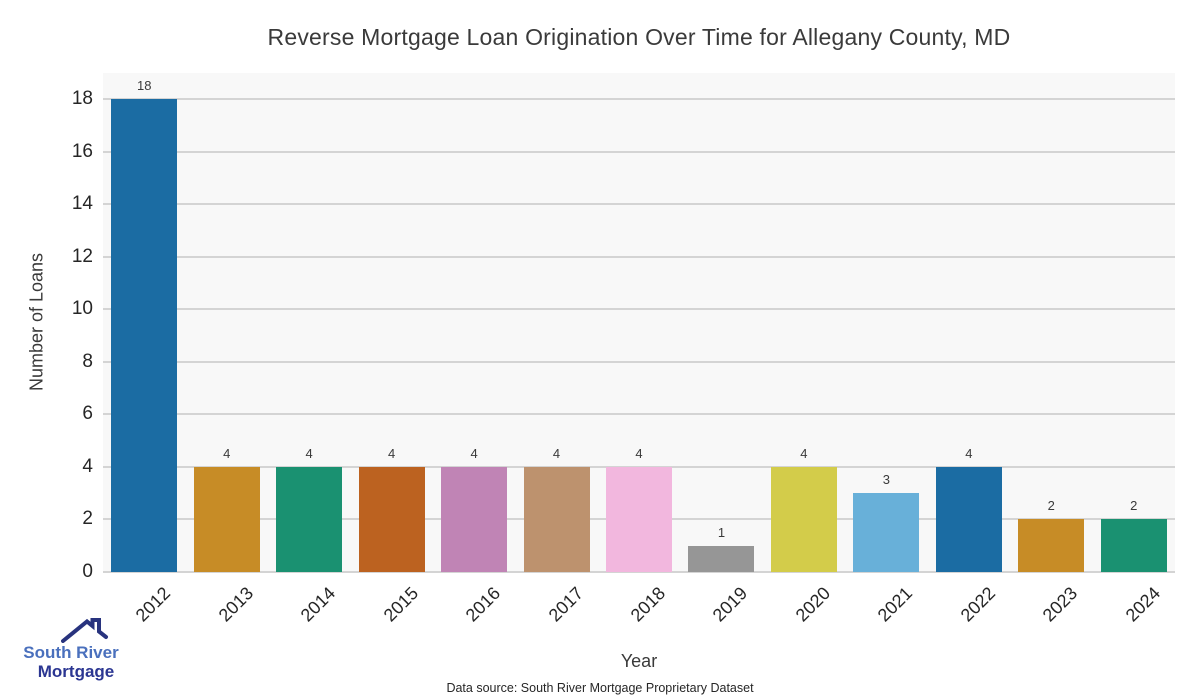  Describe the element at coordinates (648, 604) in the screenshot. I see `x-tick-label-2018: 2018` at that location.